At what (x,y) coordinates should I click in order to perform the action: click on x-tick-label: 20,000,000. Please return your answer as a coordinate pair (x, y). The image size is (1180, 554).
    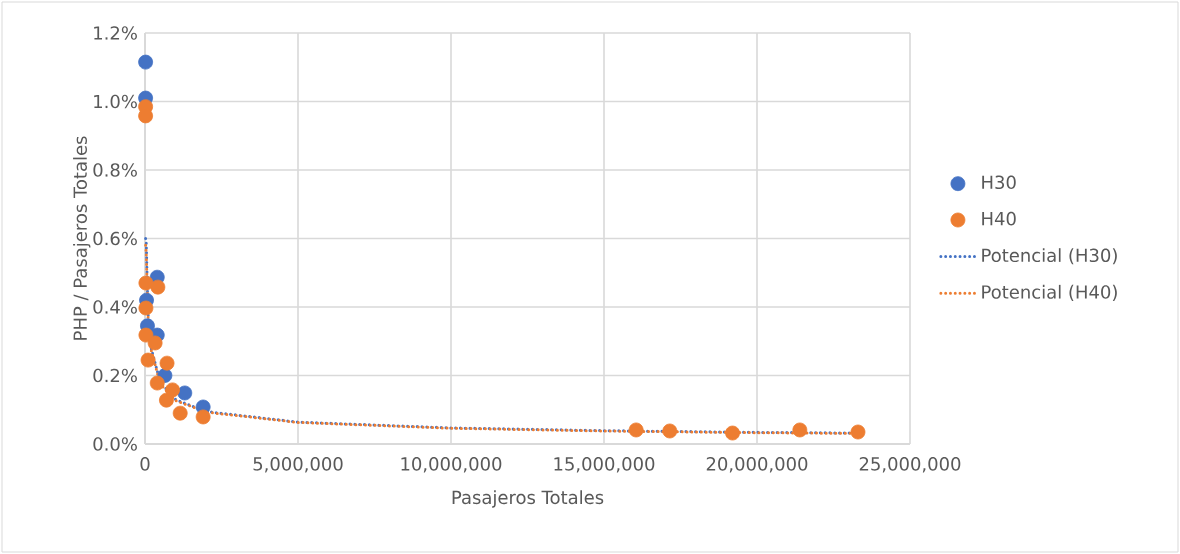
    Looking at the image, I should click on (757, 465).